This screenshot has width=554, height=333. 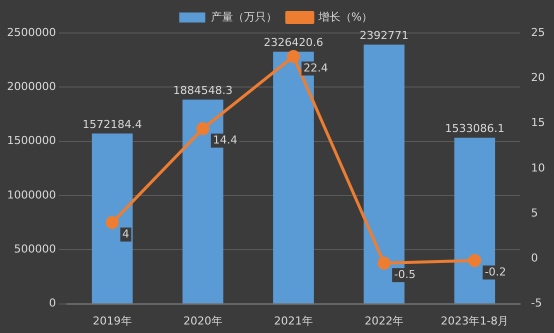 What do you see at coordinates (52, 303) in the screenshot?
I see `y-tick-label: 0` at bounding box center [52, 303].